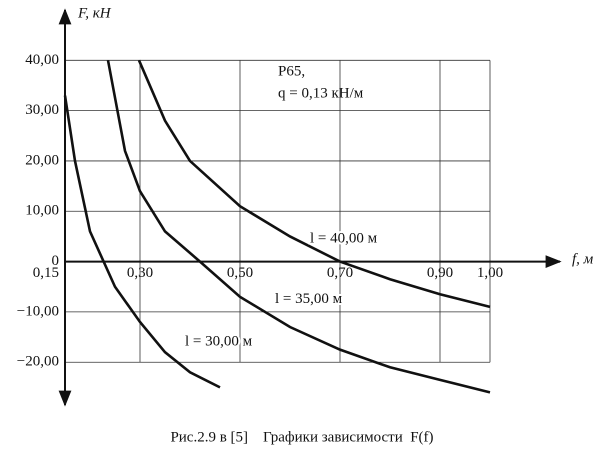 The height and width of the screenshot is (460, 604). What do you see at coordinates (38, 311) in the screenshot?
I see `y-tick-label: −10,00` at bounding box center [38, 311].